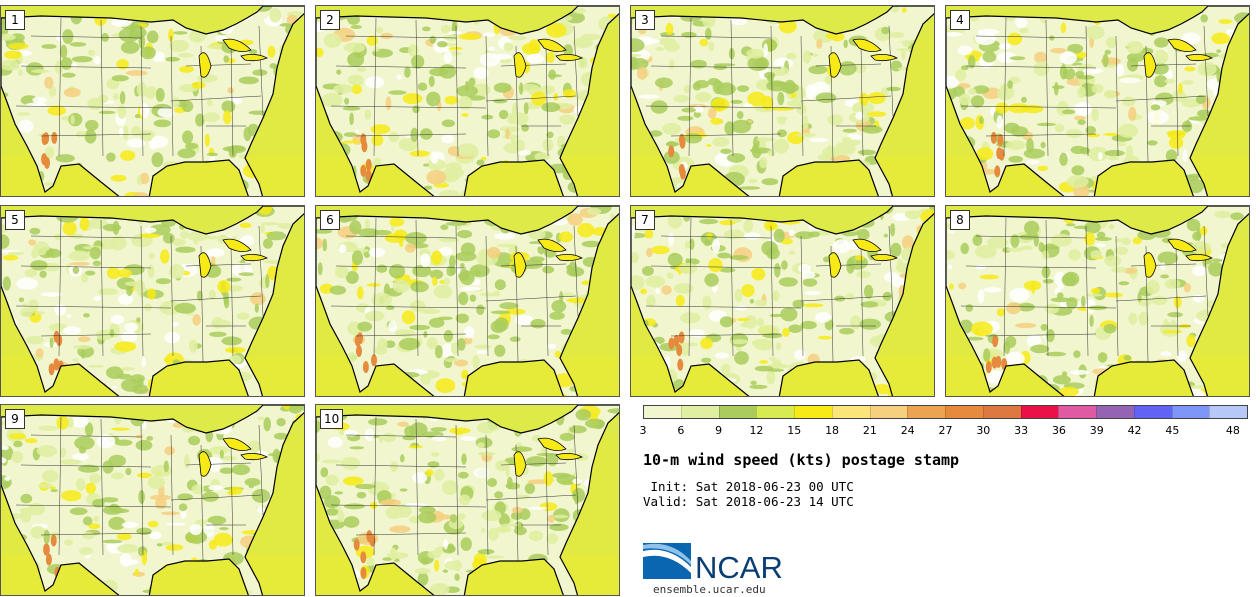  I want to click on member-number-label: 10, so click(332, 419).